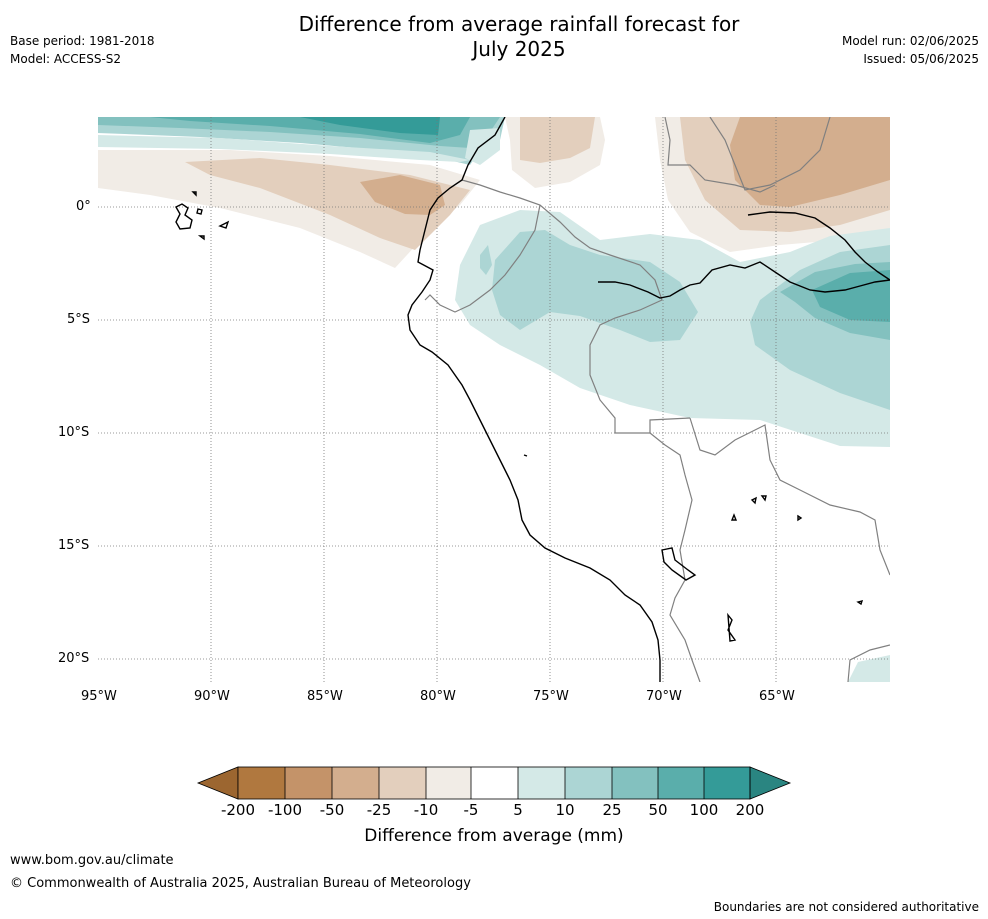  What do you see at coordinates (750, 810) in the screenshot?
I see `colorbar-label: 200` at bounding box center [750, 810].